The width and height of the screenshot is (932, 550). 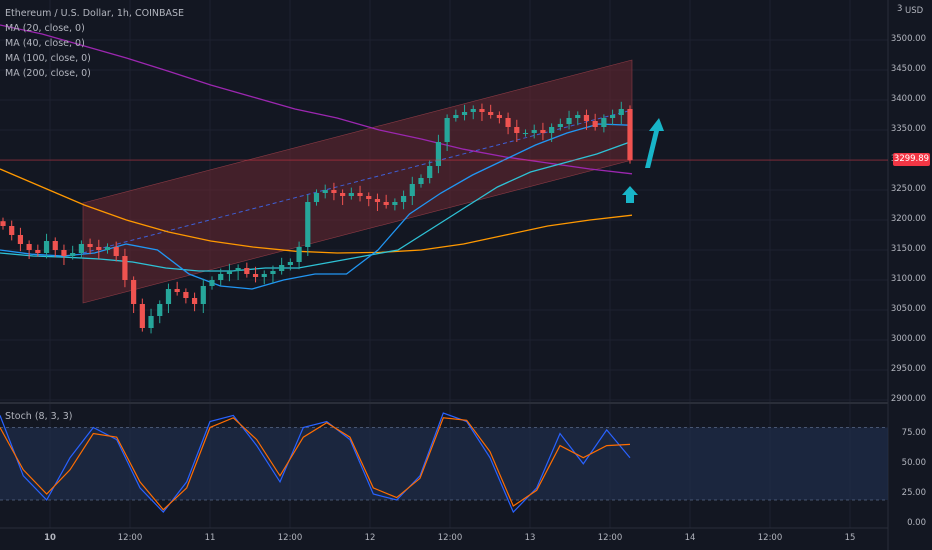 I want to click on stoch-k-line, so click(x=315, y=463).